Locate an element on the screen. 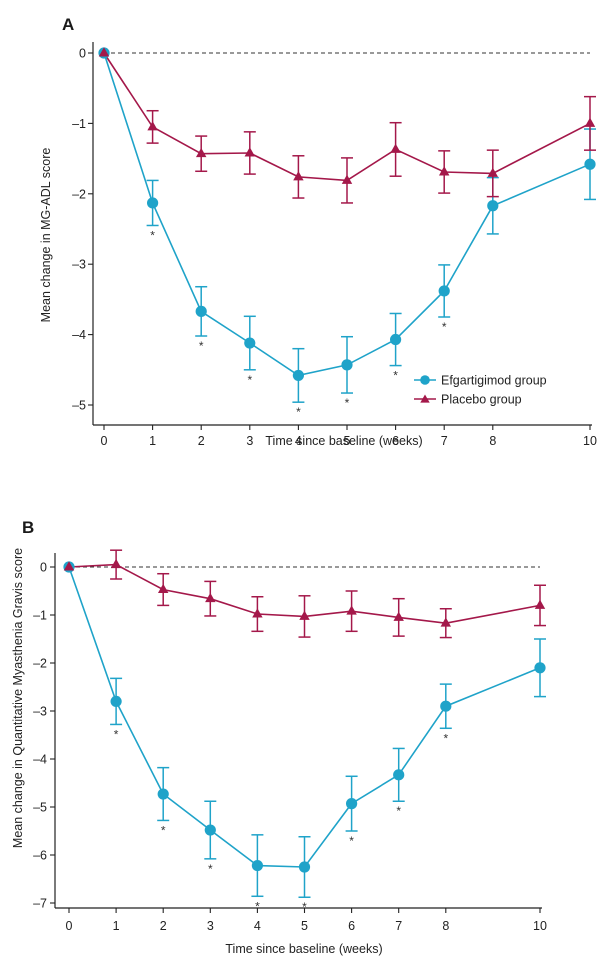 This screenshot has width=600, height=958. panel-a-y-tick-label: –4 is located at coordinates (79, 335).